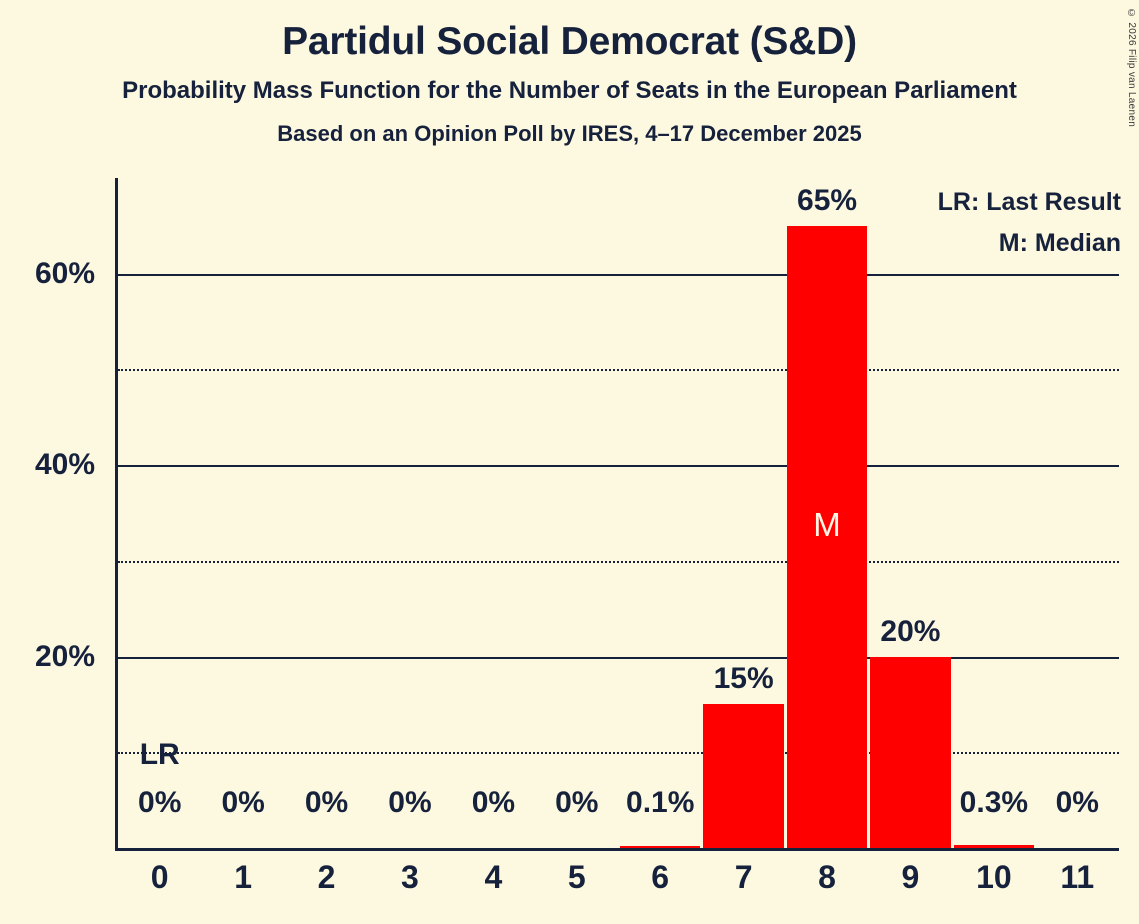 The image size is (1139, 924). I want to click on bar-value-label: 0.3%, so click(994, 802).